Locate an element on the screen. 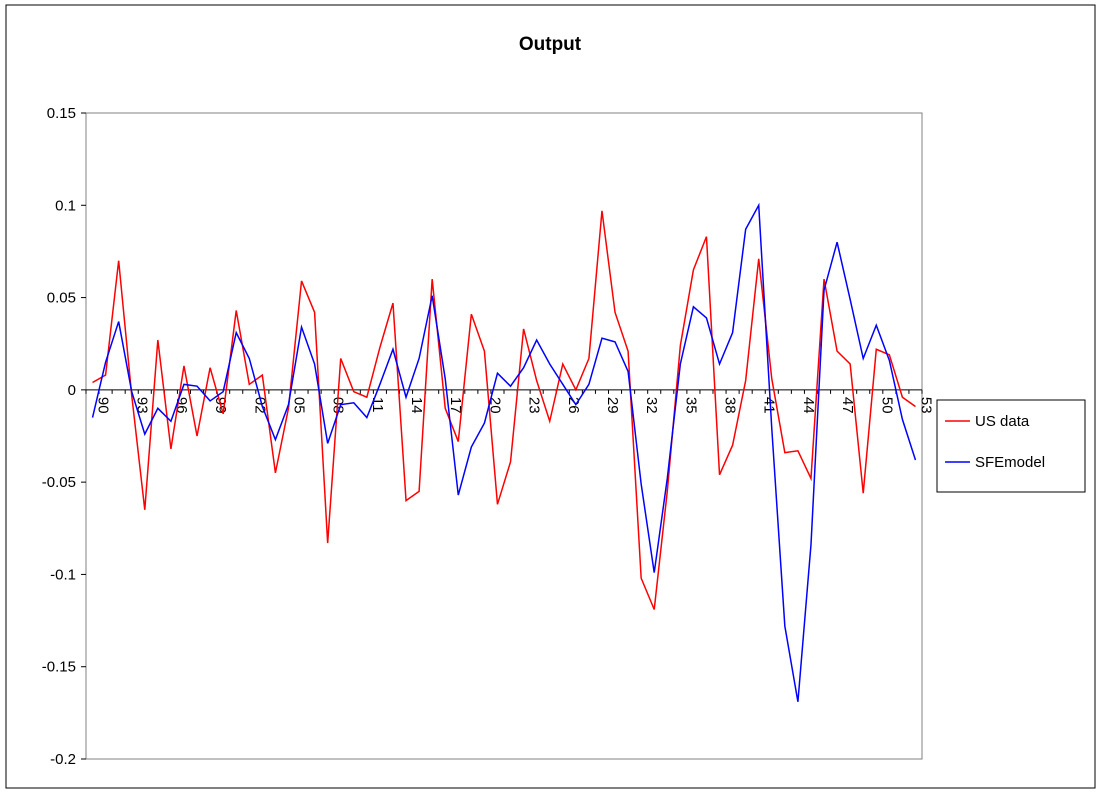 Image resolution: width=1100 pixels, height=798 pixels. legend: US data SFEmodel is located at coordinates (1011, 446).